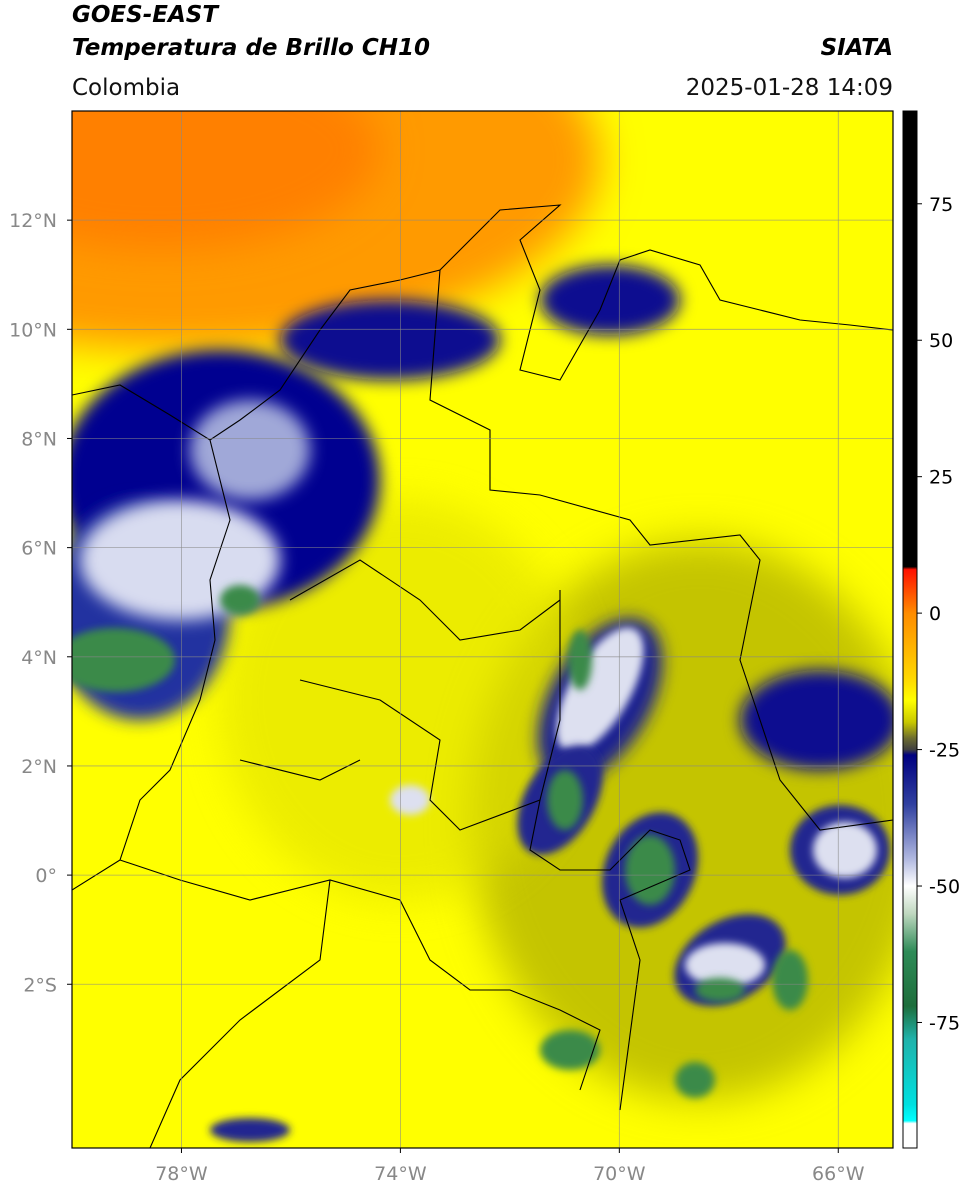  I want to click on y-tick-label: 6°N, so click(39, 549).